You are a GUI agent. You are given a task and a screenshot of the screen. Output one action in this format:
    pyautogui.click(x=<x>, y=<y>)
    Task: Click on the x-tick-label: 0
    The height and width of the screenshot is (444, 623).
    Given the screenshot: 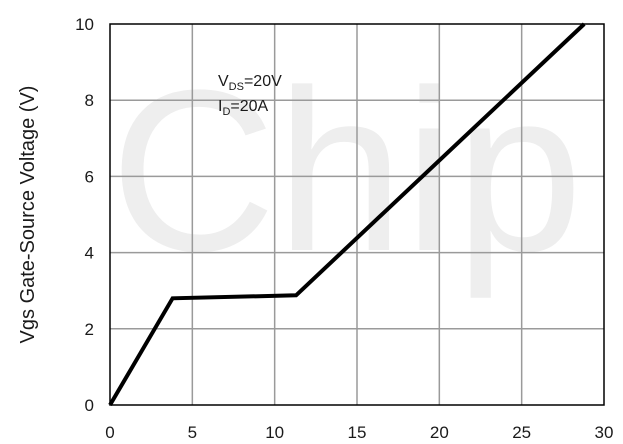 What is the action you would take?
    pyautogui.click(x=109, y=432)
    